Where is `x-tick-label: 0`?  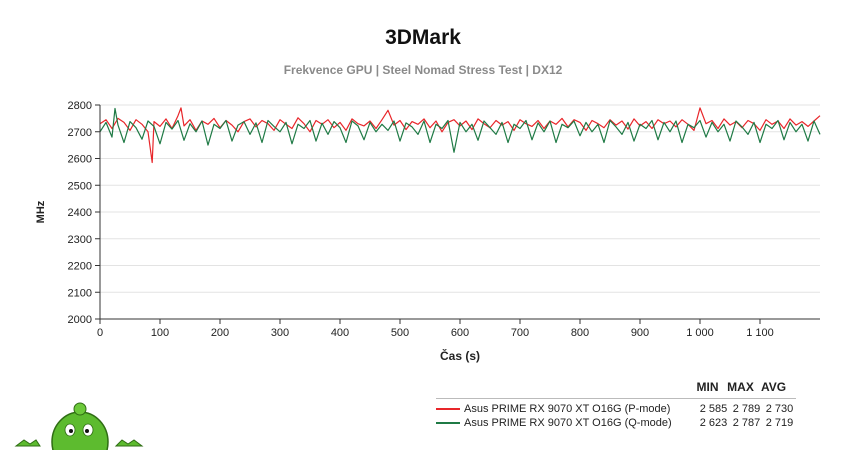 x-tick-label: 0 is located at coordinates (100, 333).